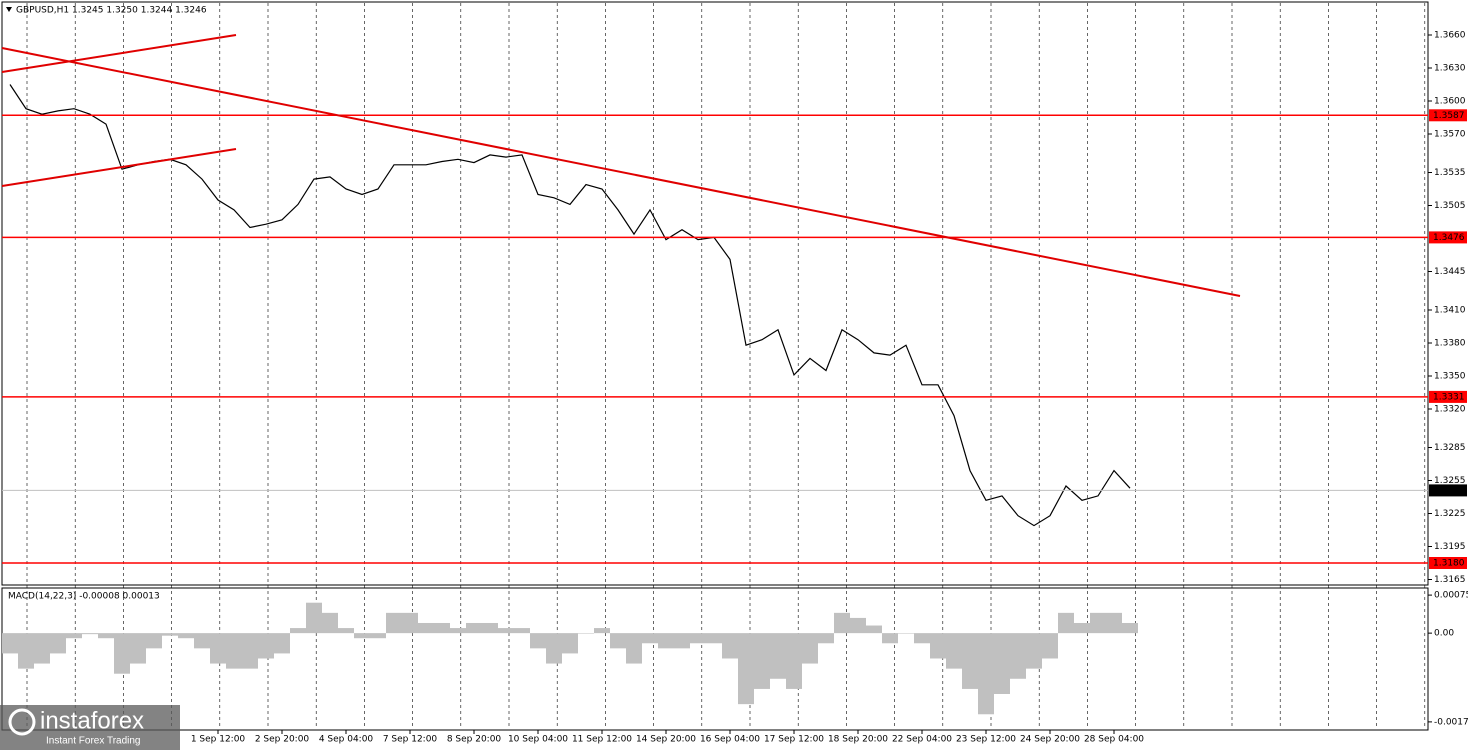  I want to click on y-tick-label: 1.3570, so click(1450, 135).